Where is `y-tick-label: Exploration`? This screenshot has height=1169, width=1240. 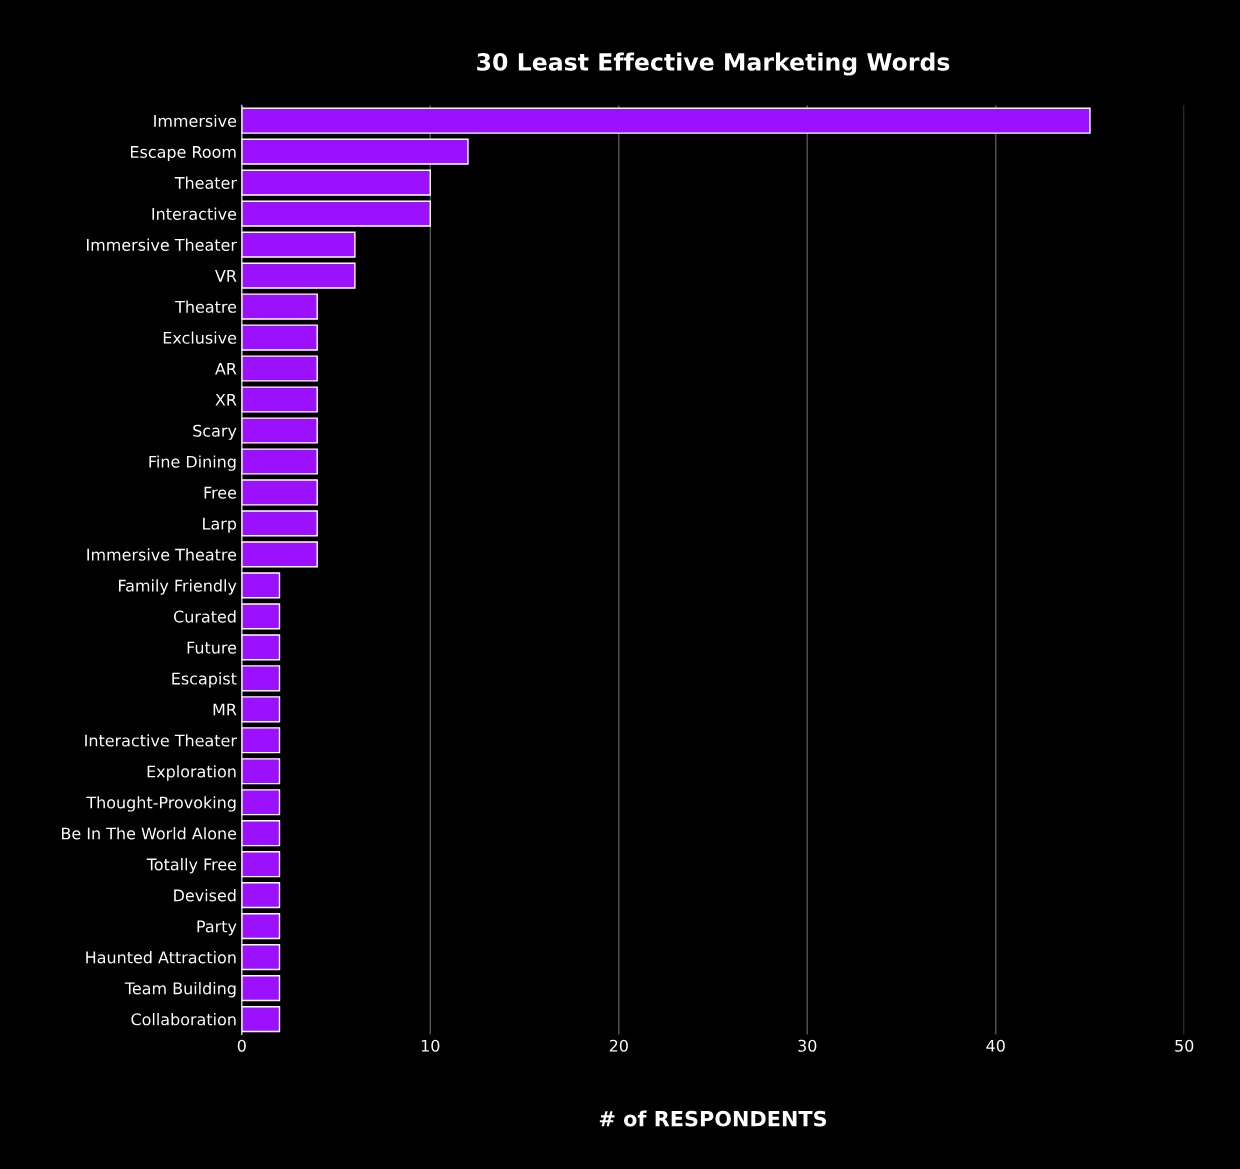 y-tick-label: Exploration is located at coordinates (191, 773).